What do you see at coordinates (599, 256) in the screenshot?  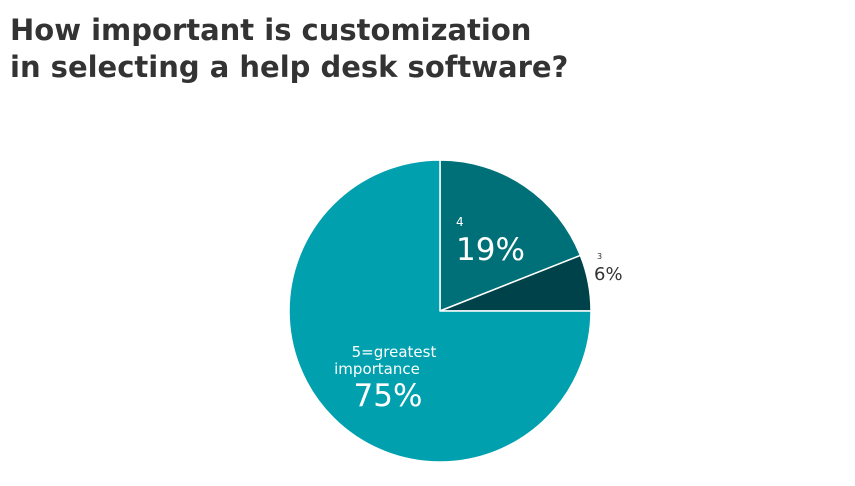 I see `slice-3-category-label: 3` at bounding box center [599, 256].